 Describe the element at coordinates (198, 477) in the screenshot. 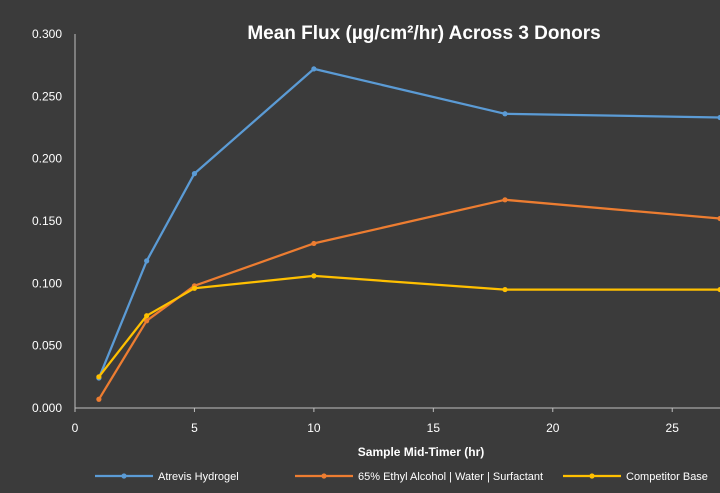

I see `legend-label: Atrevis Hydrogel` at that location.